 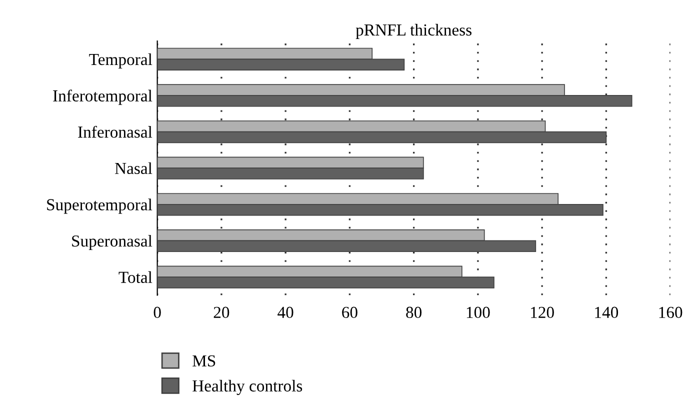 I want to click on x-tick-label: 40, so click(x=286, y=312).